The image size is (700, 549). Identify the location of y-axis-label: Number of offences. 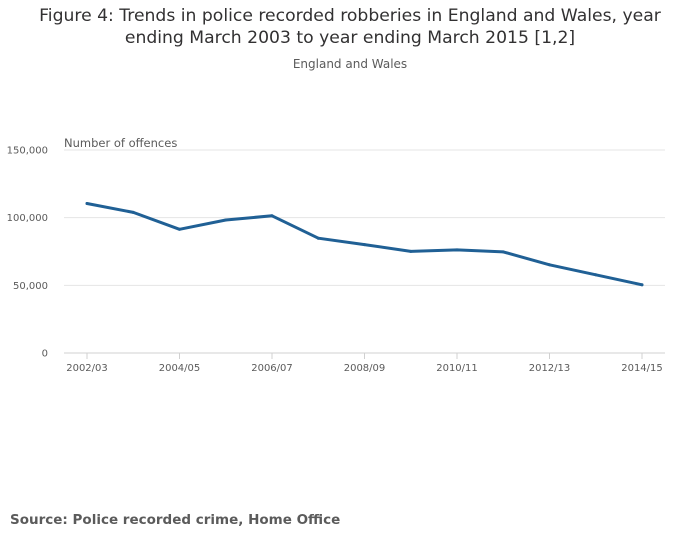
(121, 143).